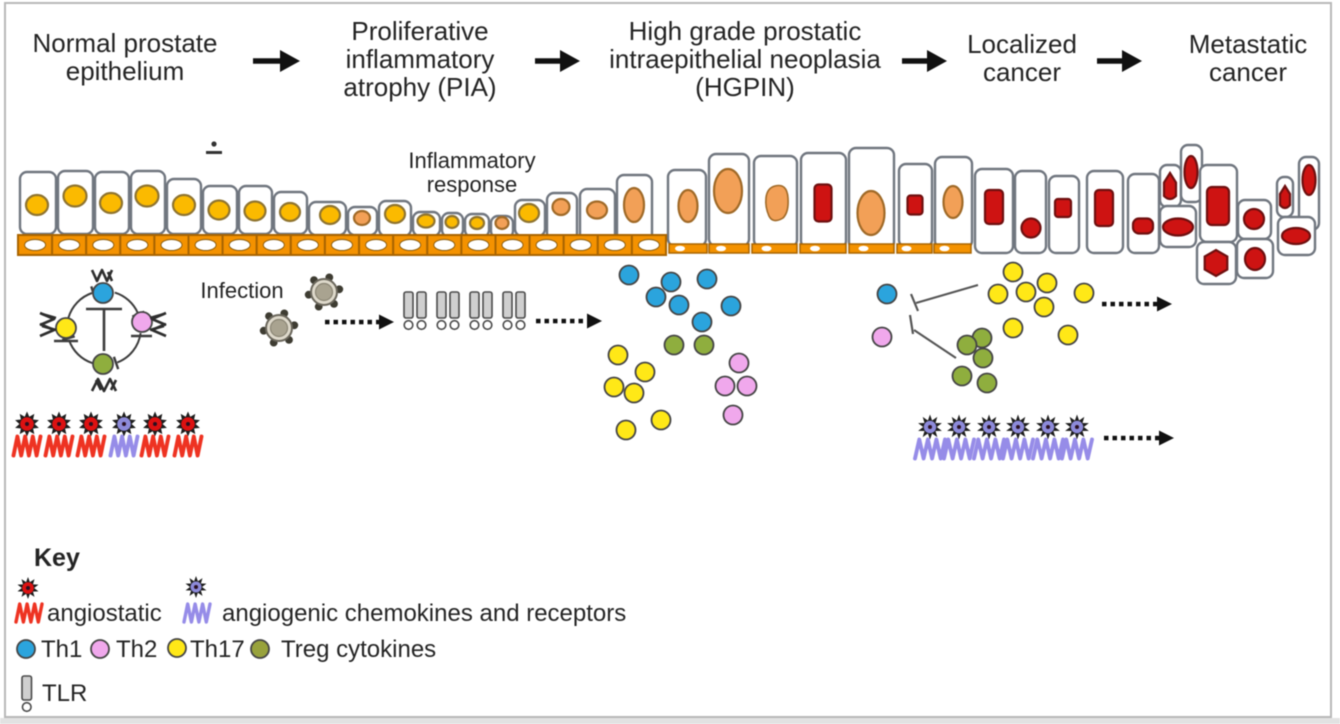  Describe the element at coordinates (125, 43) in the screenshot. I see `svg-text: Normal prostate` at that location.